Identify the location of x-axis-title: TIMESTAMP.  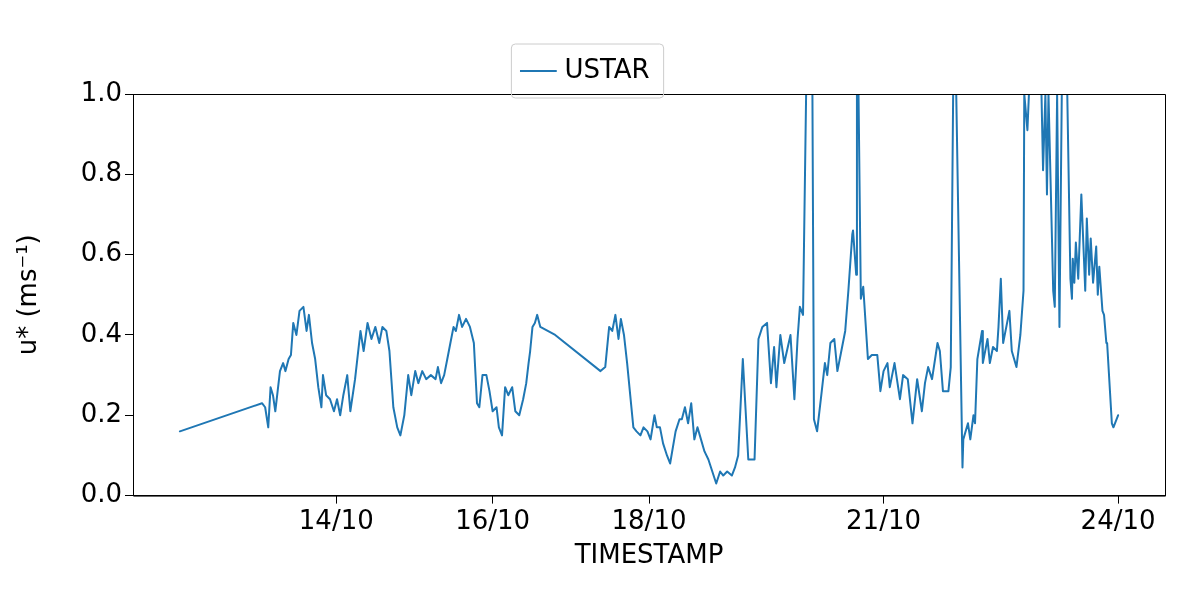
(648, 554).